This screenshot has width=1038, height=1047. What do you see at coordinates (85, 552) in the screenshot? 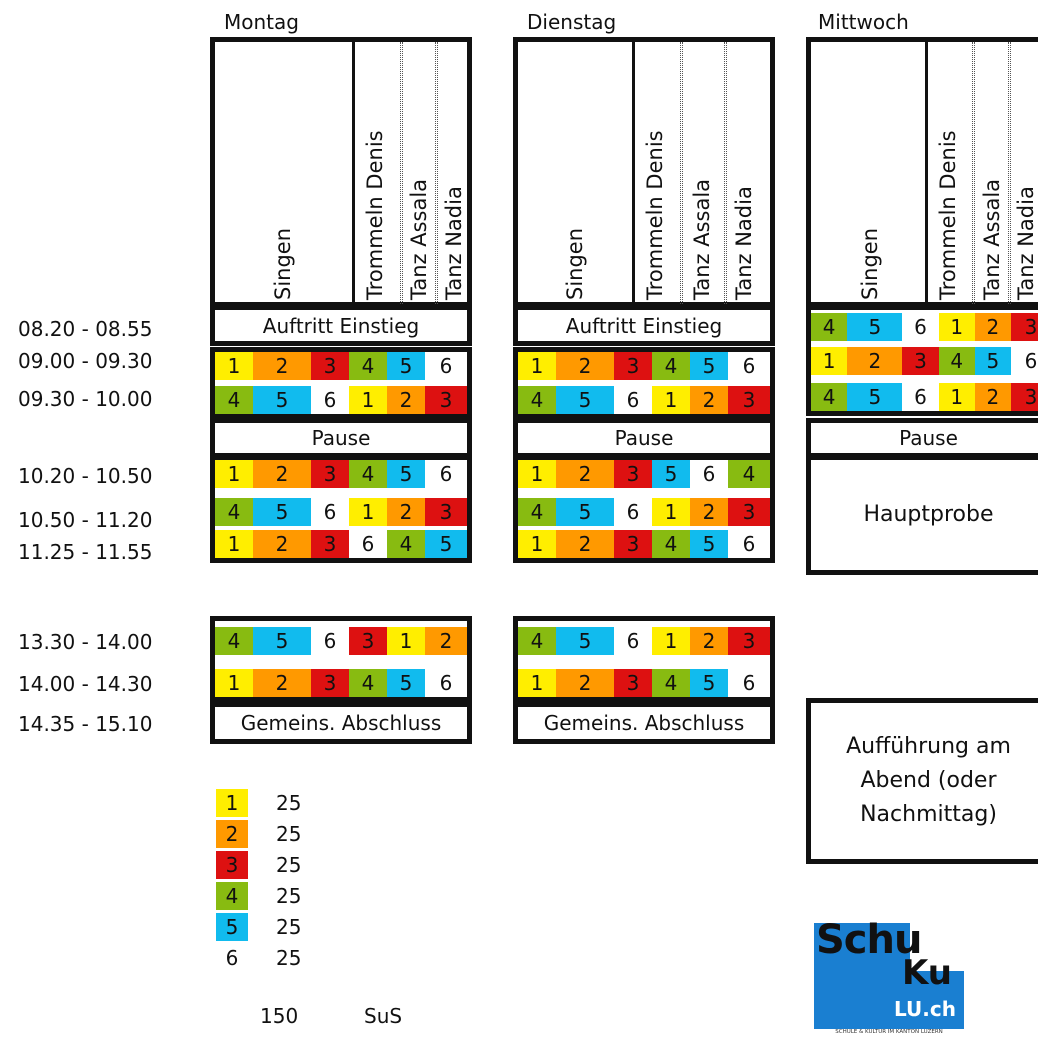
I see `time-label: 11.25 - 11.55` at bounding box center [85, 552].